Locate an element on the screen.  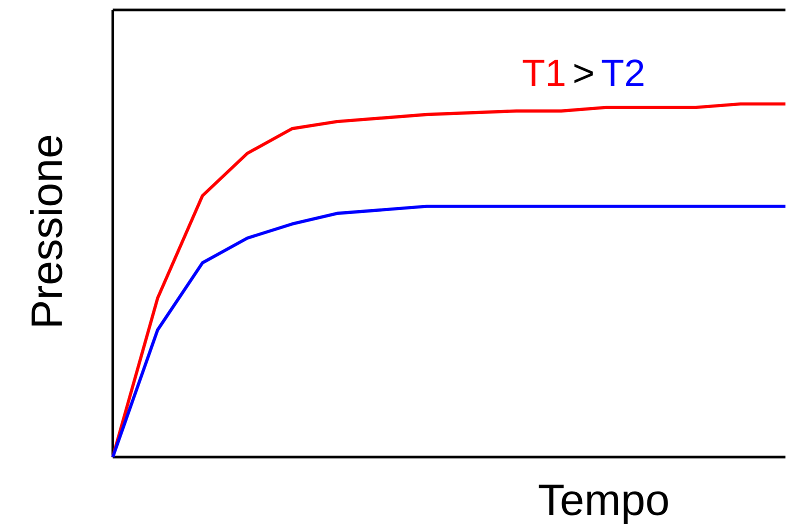
text: T2 is located at coordinates (623, 72).